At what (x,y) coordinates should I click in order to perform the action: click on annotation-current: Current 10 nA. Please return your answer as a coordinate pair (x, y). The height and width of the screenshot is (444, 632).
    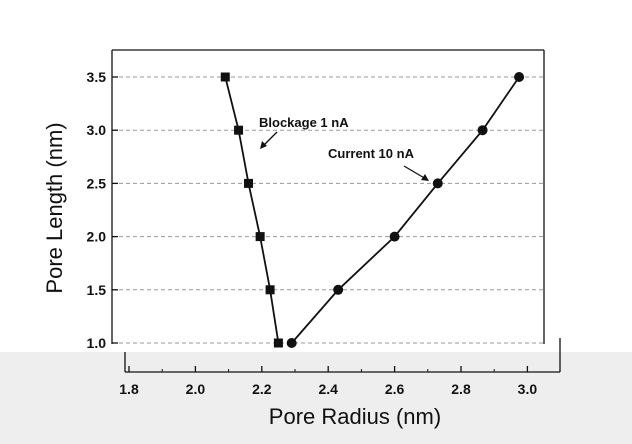
    Looking at the image, I should click on (371, 153).